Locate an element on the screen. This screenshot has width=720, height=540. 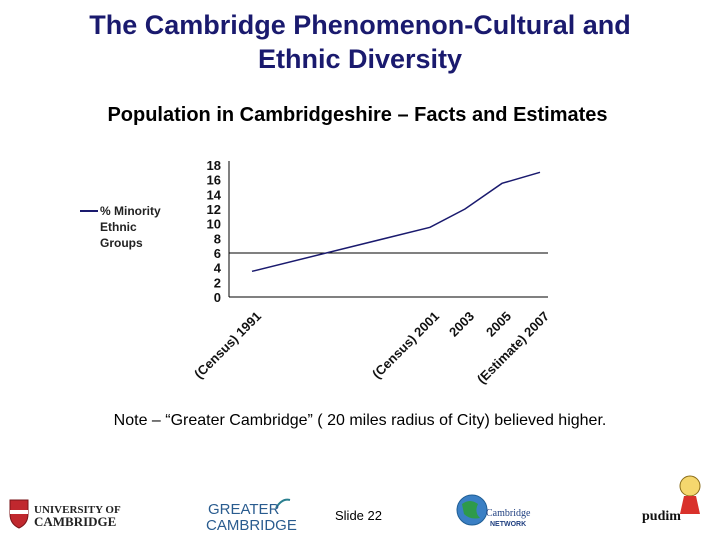
cambridge-logo-line-2: CAMBRIDGE is located at coordinates (75, 521).